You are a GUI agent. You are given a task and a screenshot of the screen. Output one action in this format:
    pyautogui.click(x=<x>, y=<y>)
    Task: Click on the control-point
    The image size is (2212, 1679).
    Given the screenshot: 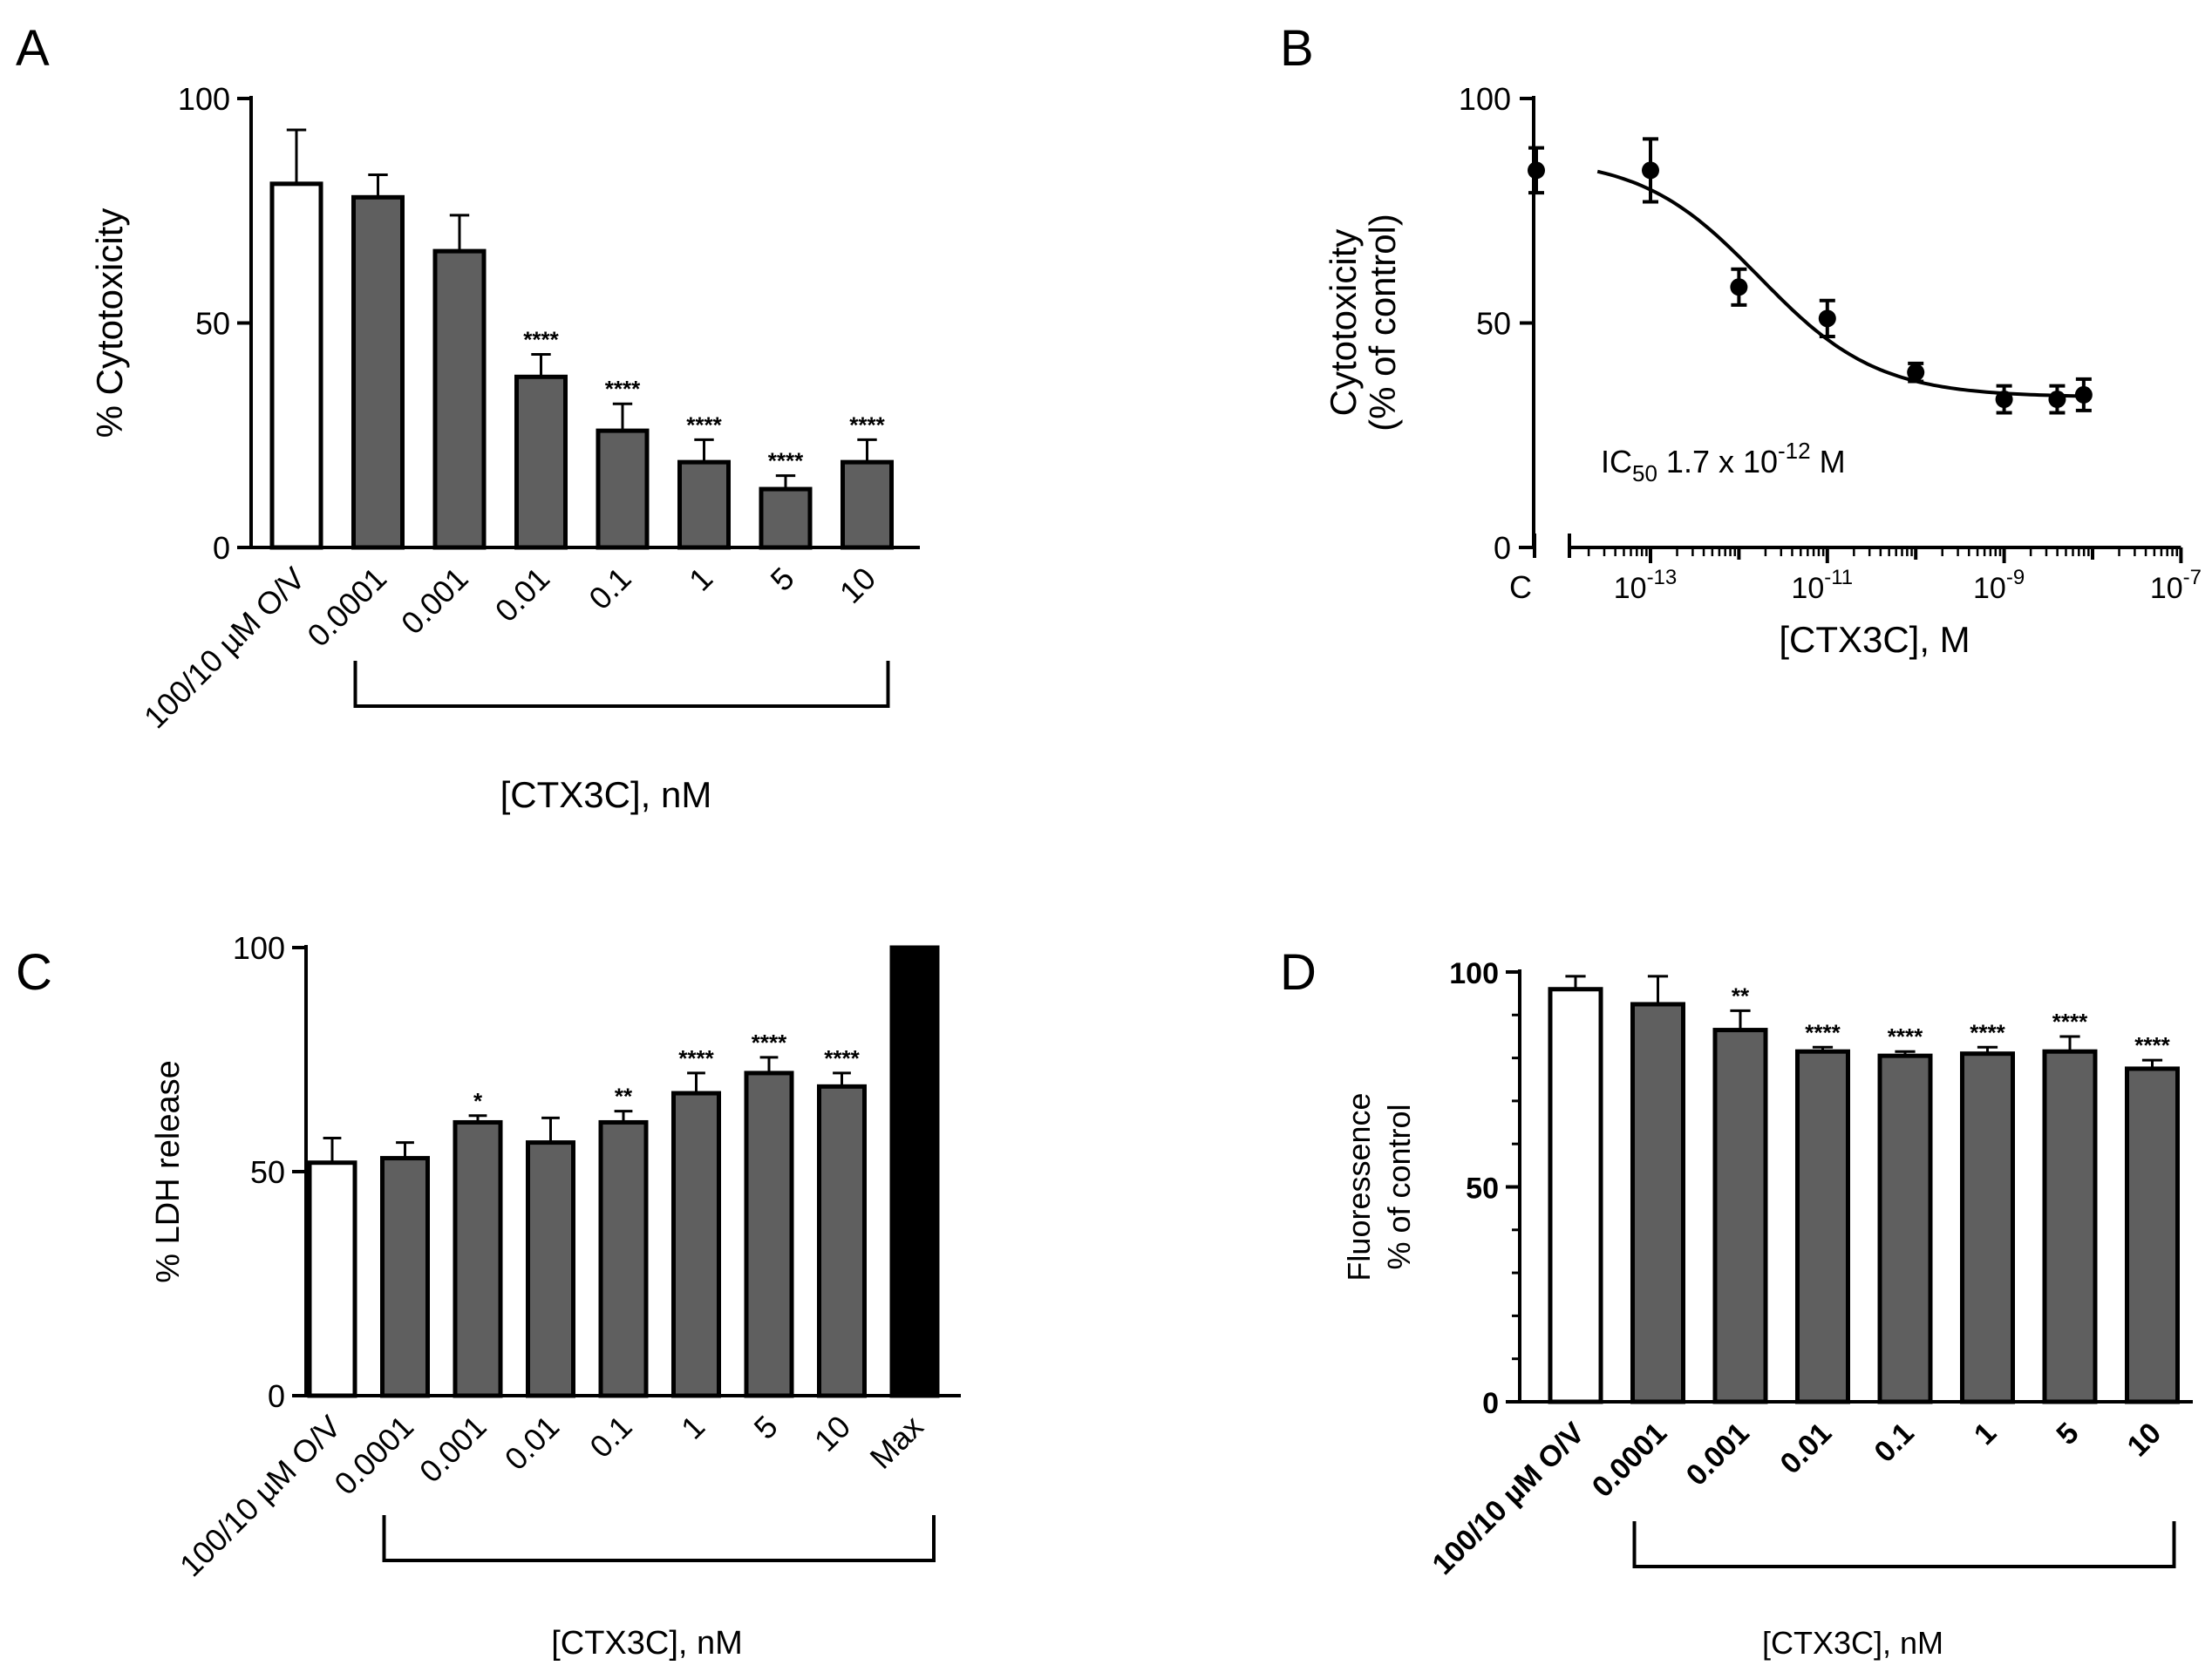 What is the action you would take?
    pyautogui.click(x=1537, y=170)
    